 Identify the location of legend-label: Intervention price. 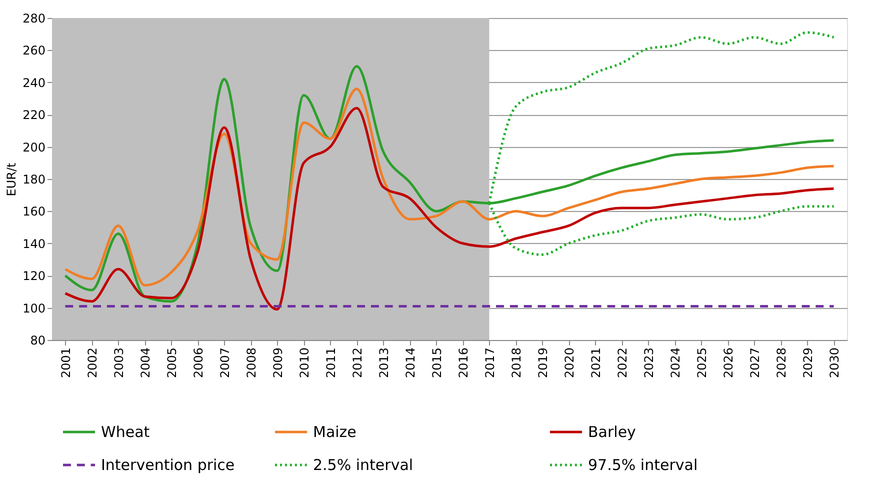
(168, 465).